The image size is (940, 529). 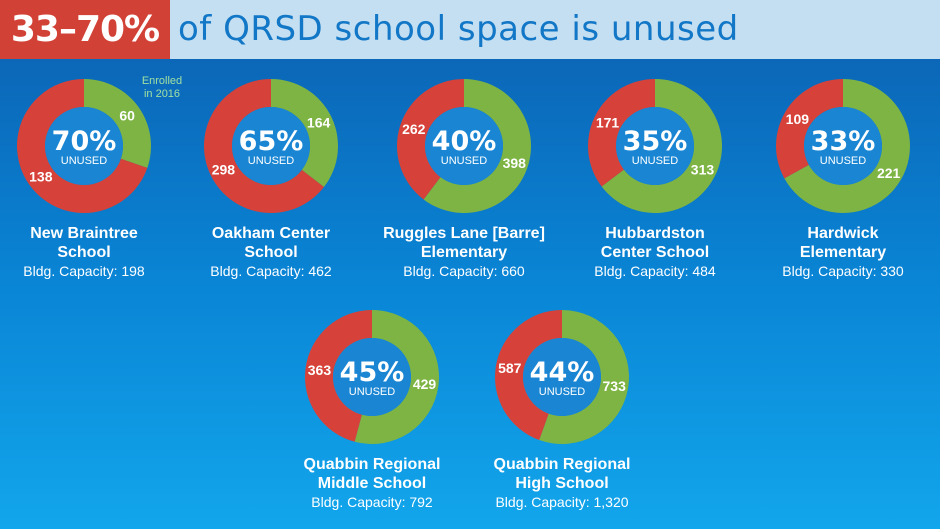 I want to click on value-label-enrolled: 60, so click(x=127, y=115).